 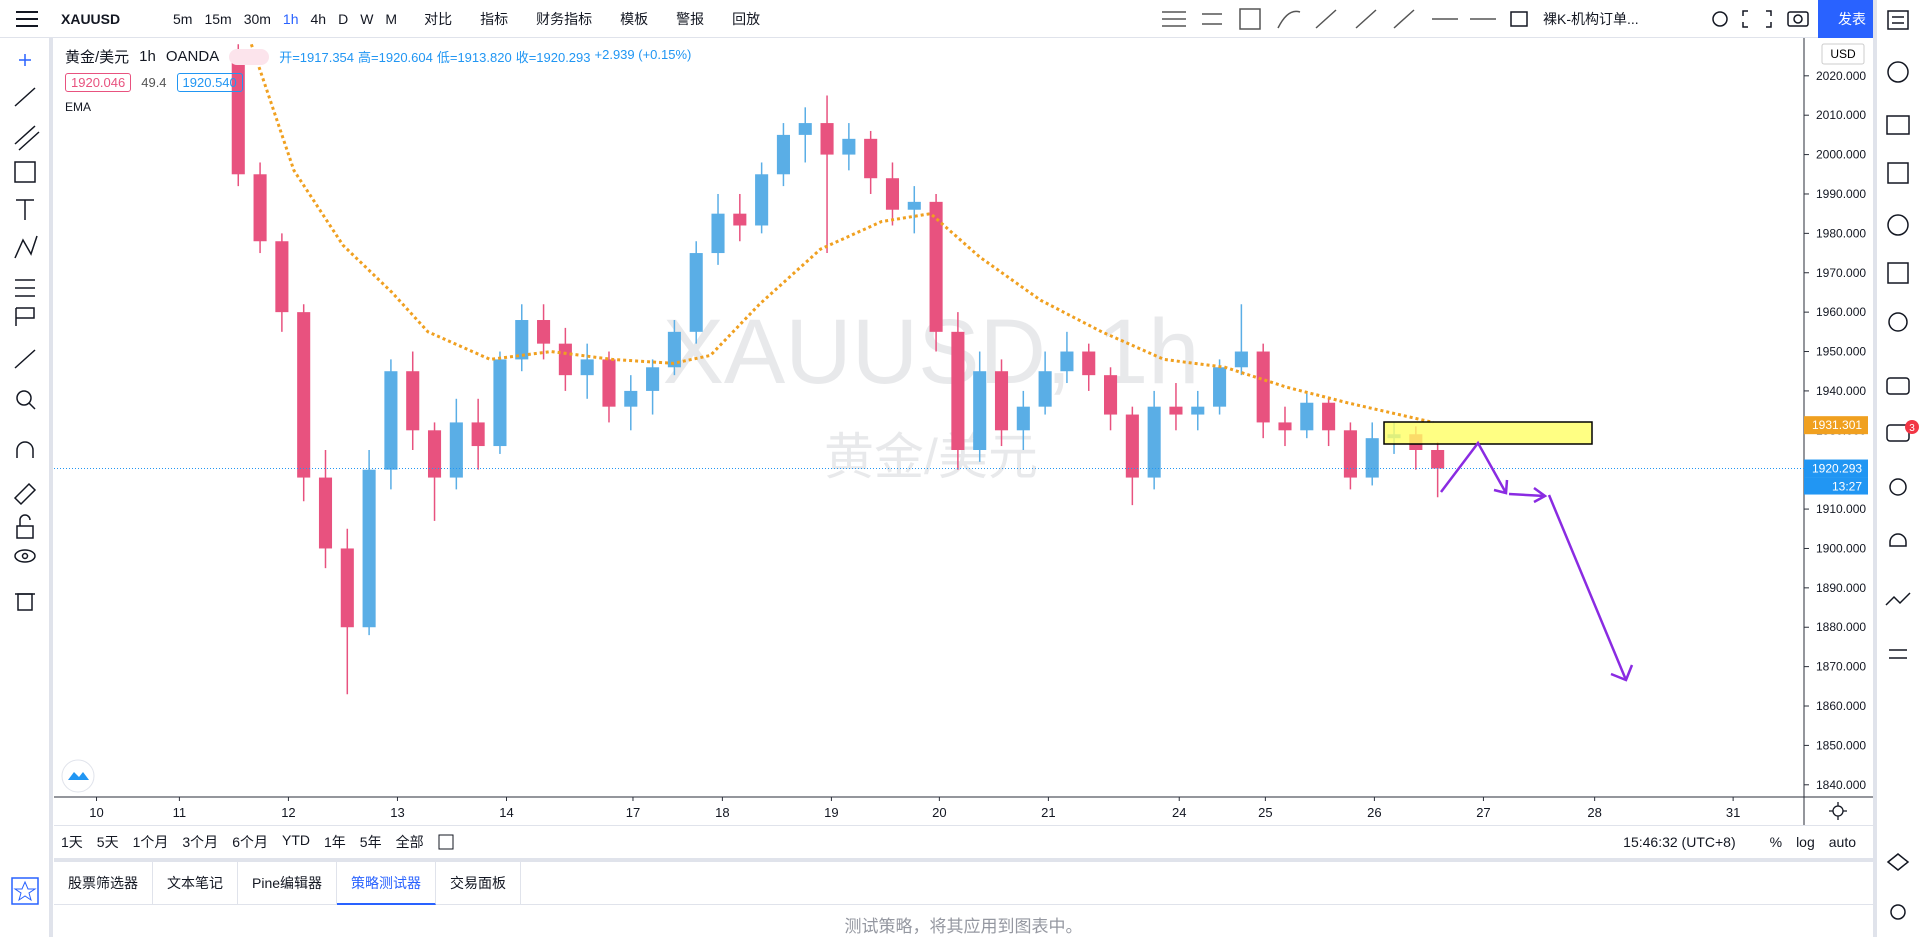 What do you see at coordinates (1776, 842) in the screenshot?
I see `scale-option: %` at bounding box center [1776, 842].